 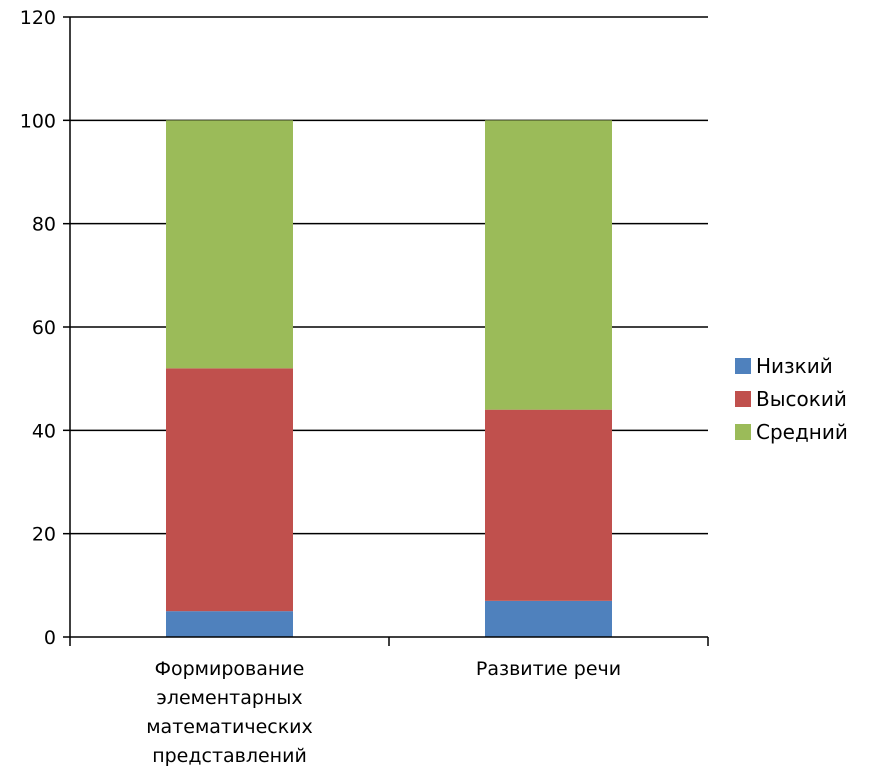 What do you see at coordinates (230, 669) in the screenshot?
I see `x-category-label: Формирование` at bounding box center [230, 669].